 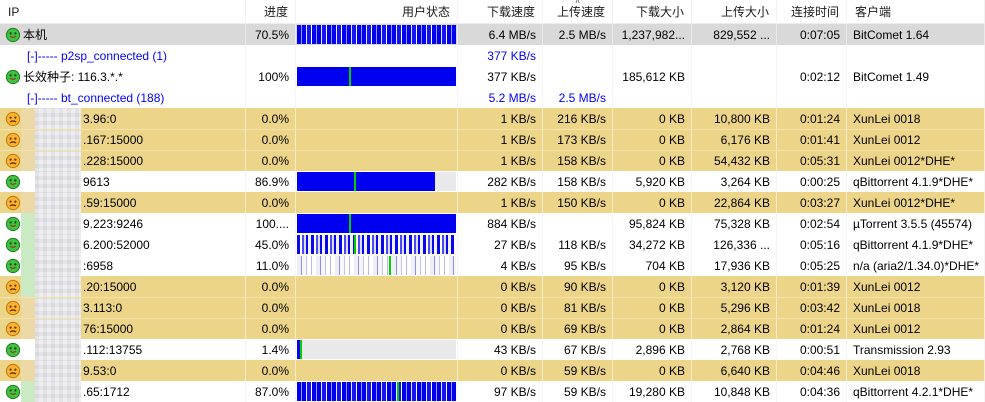 I want to click on upload-speed-cell: 95 KB/s, so click(x=578, y=265).